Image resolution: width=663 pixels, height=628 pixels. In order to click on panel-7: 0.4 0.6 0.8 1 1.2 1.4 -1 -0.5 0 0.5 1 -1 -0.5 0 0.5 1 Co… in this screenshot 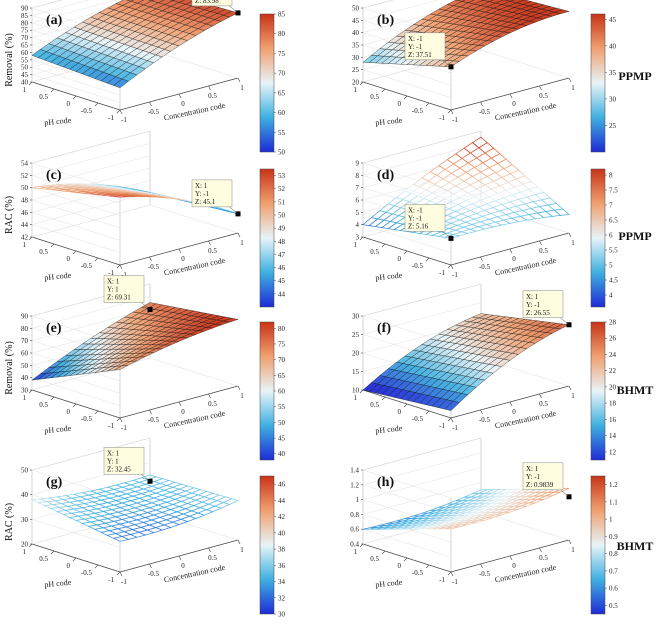, I will do `click(484, 526)`.